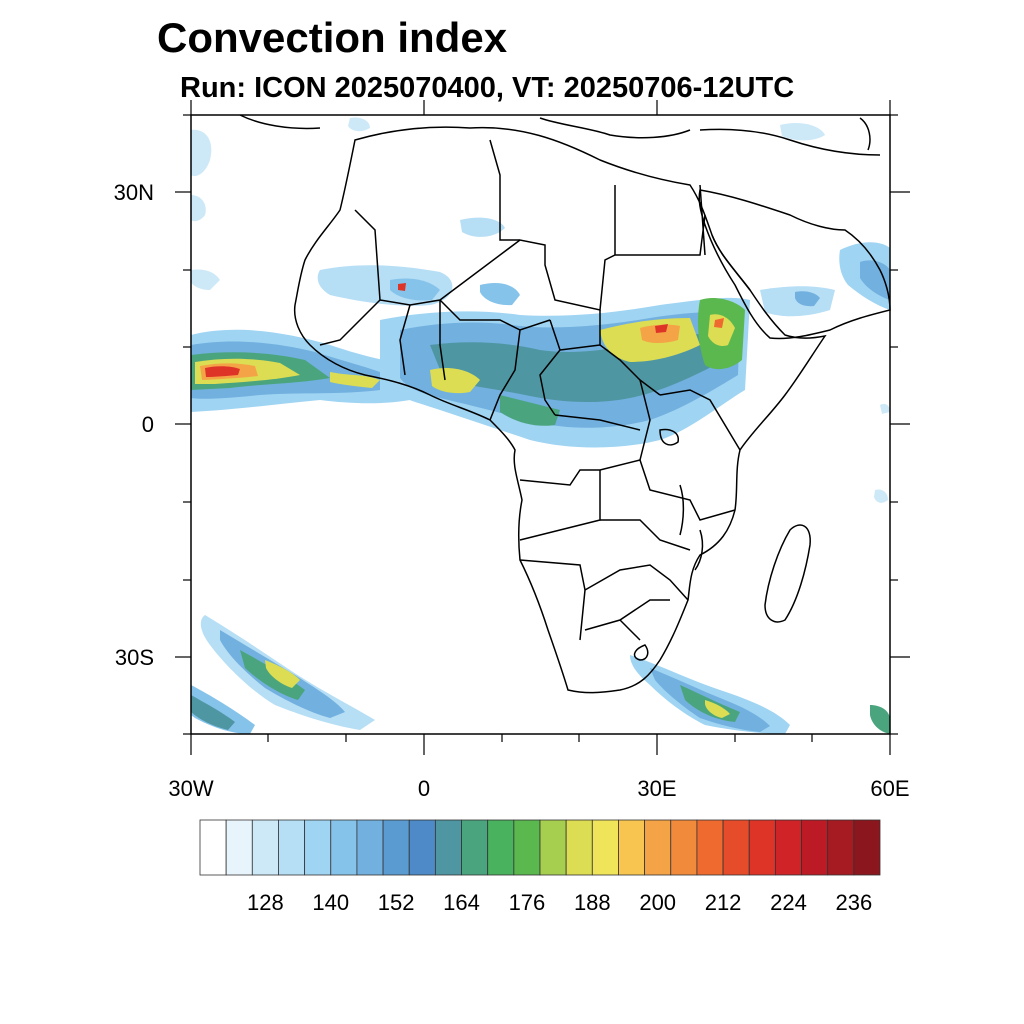 This screenshot has height=1024, width=1024. What do you see at coordinates (133, 192) in the screenshot?
I see `lat-label-30n: 30N` at bounding box center [133, 192].